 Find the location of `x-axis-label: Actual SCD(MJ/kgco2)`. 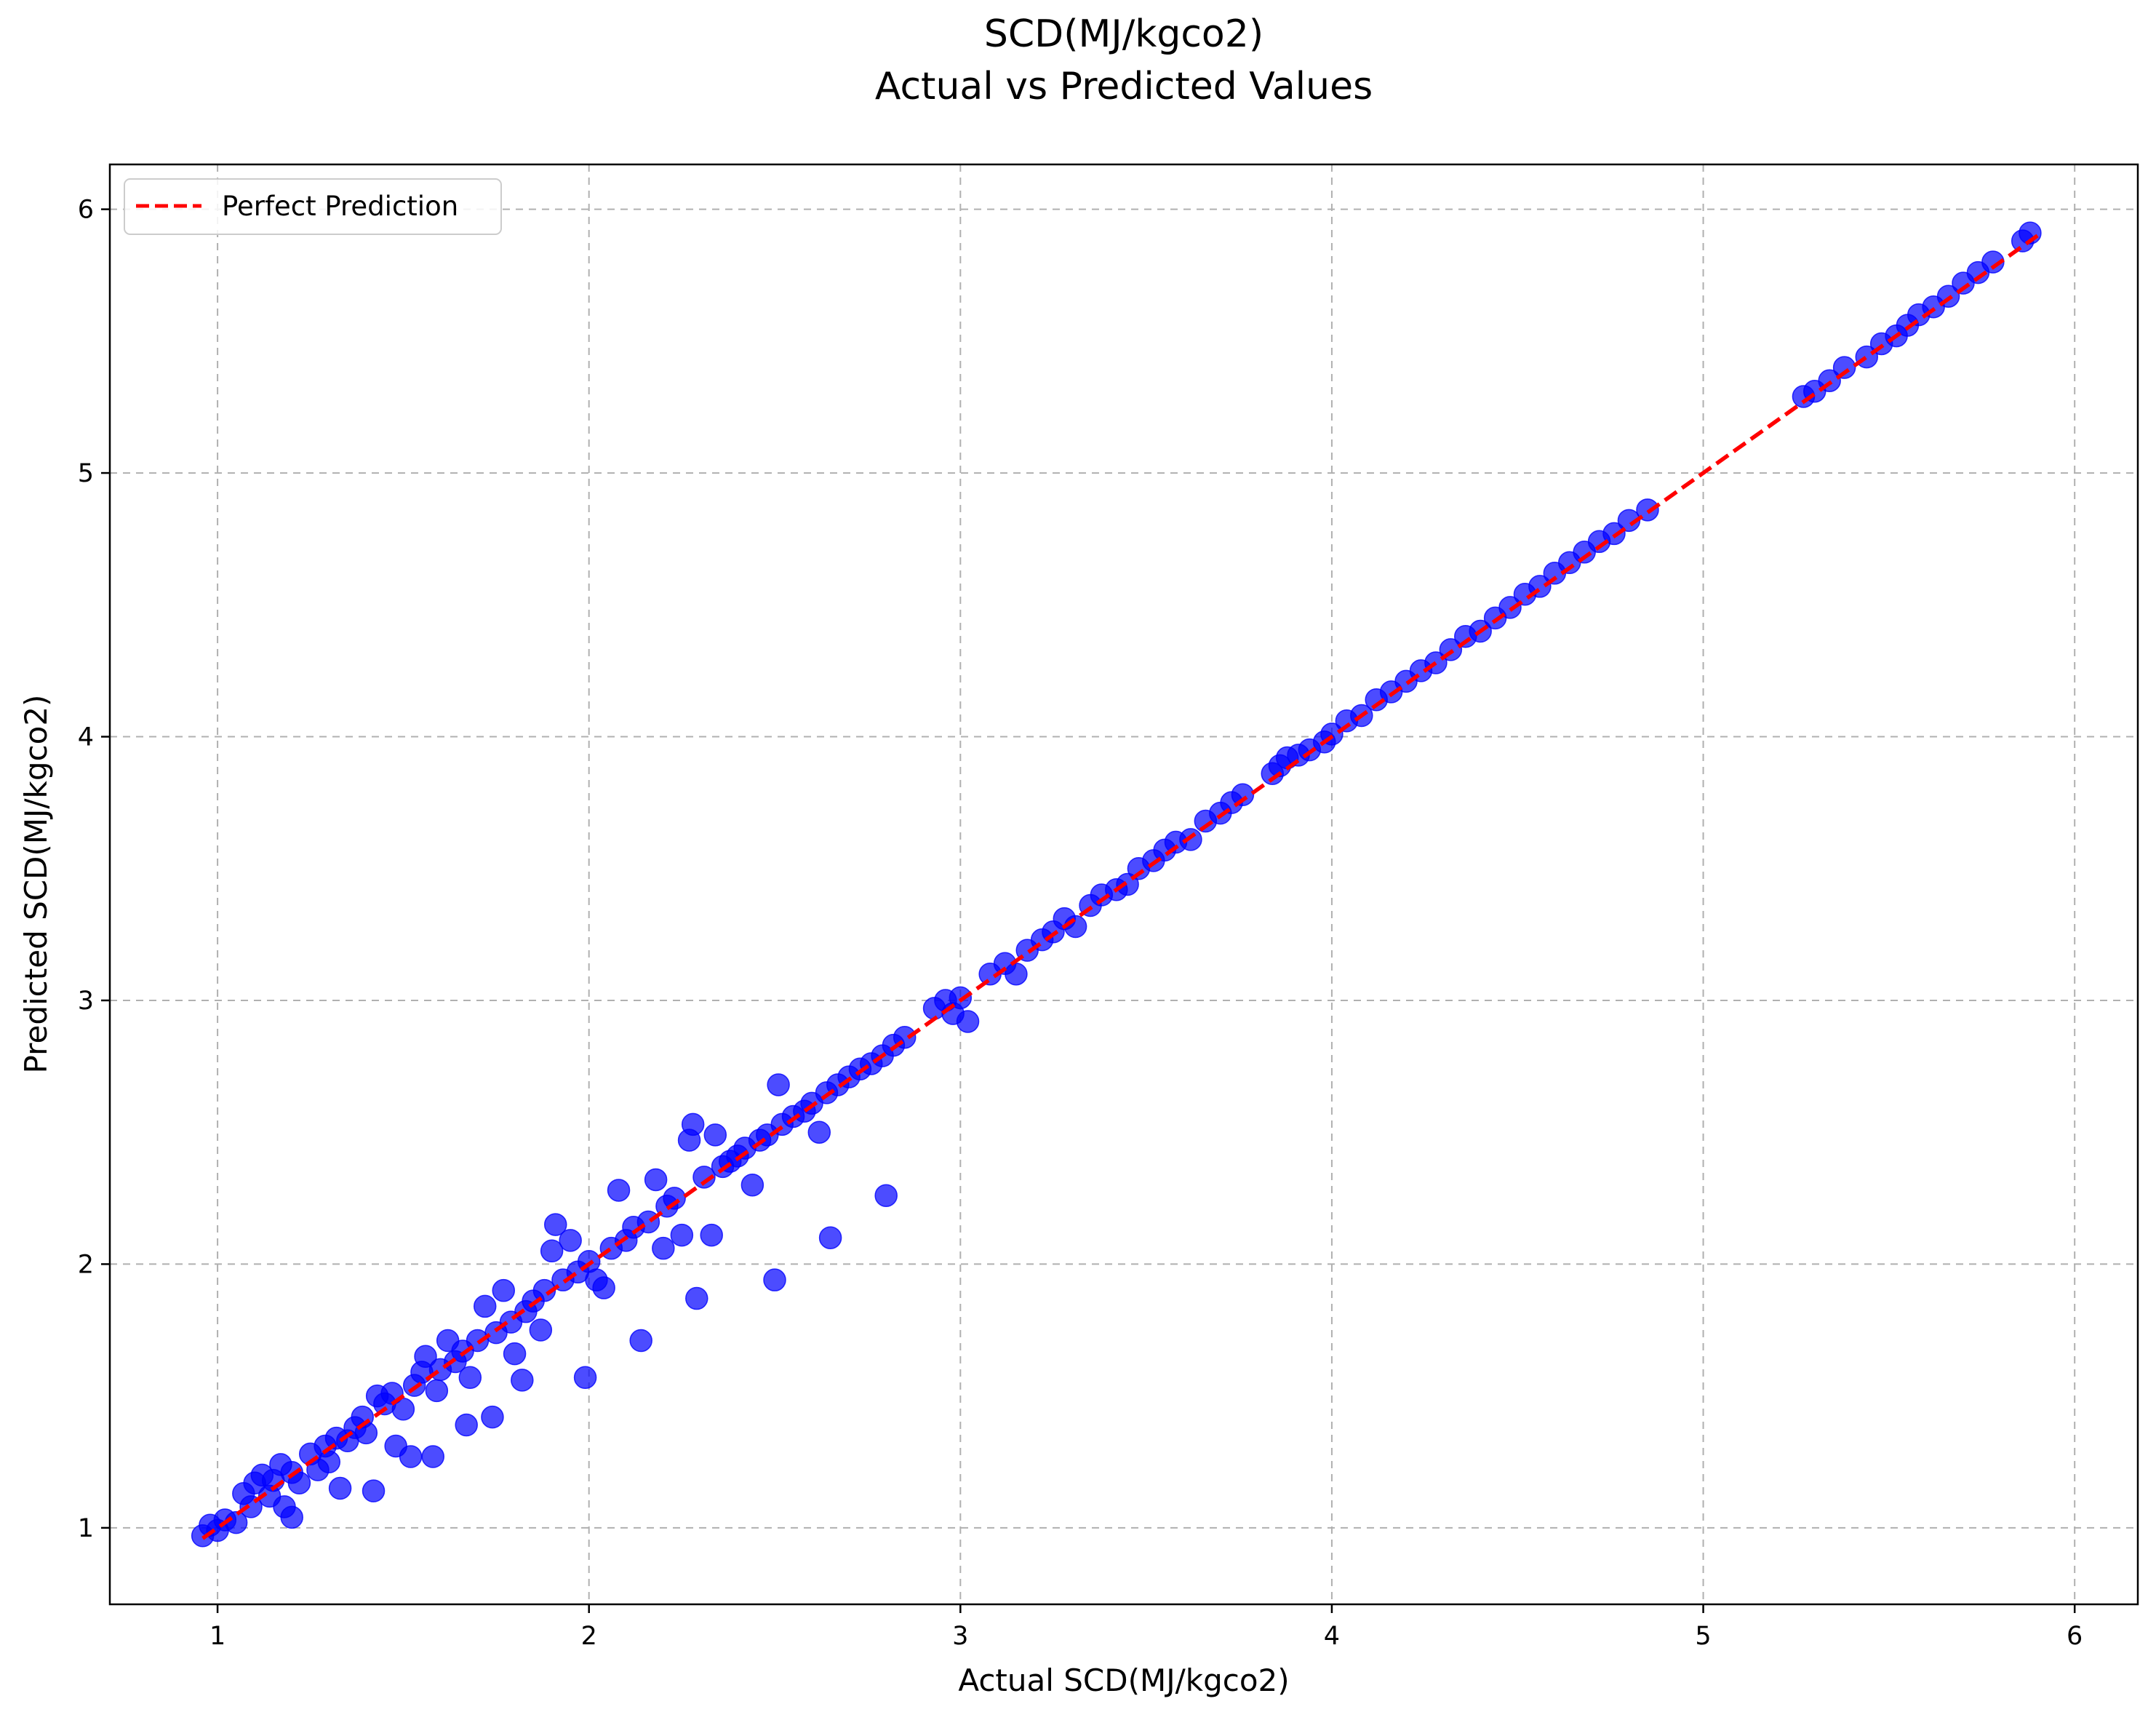

x-axis-label: Actual SCD(MJ/kgco2) is located at coordinates (1123, 1680).